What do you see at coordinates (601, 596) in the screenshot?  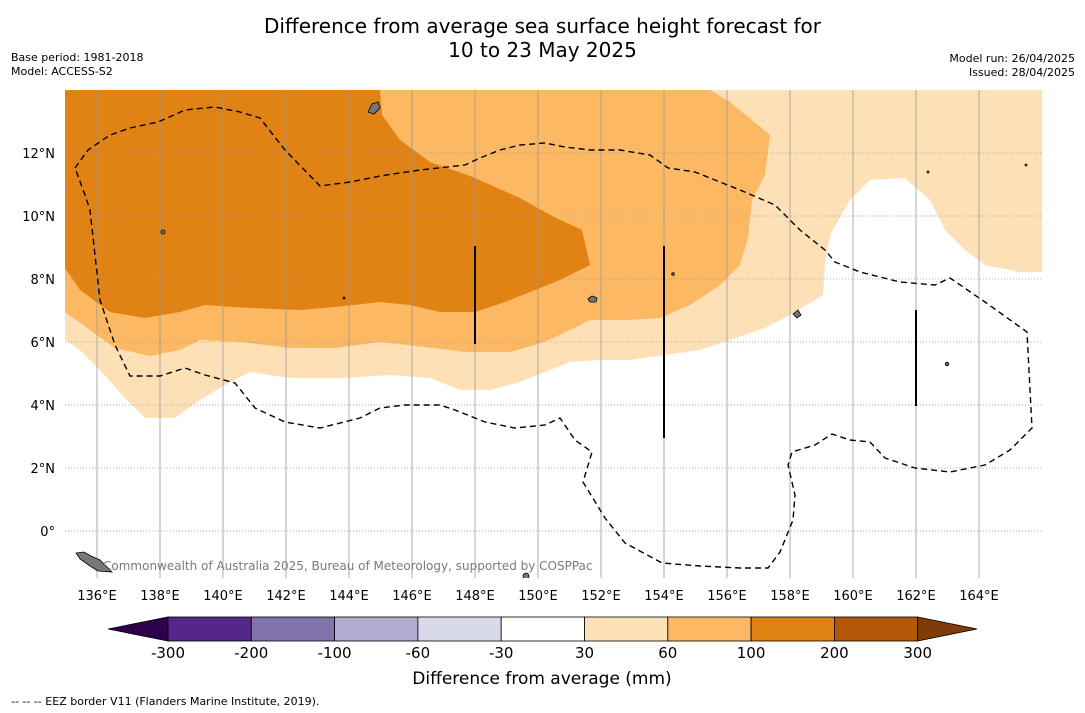 I see `lon-tick-label: 152°E` at bounding box center [601, 596].